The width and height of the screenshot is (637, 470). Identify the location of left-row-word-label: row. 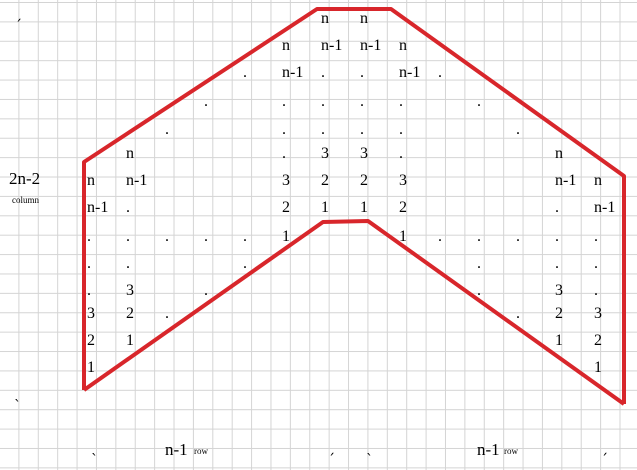
(201, 451).